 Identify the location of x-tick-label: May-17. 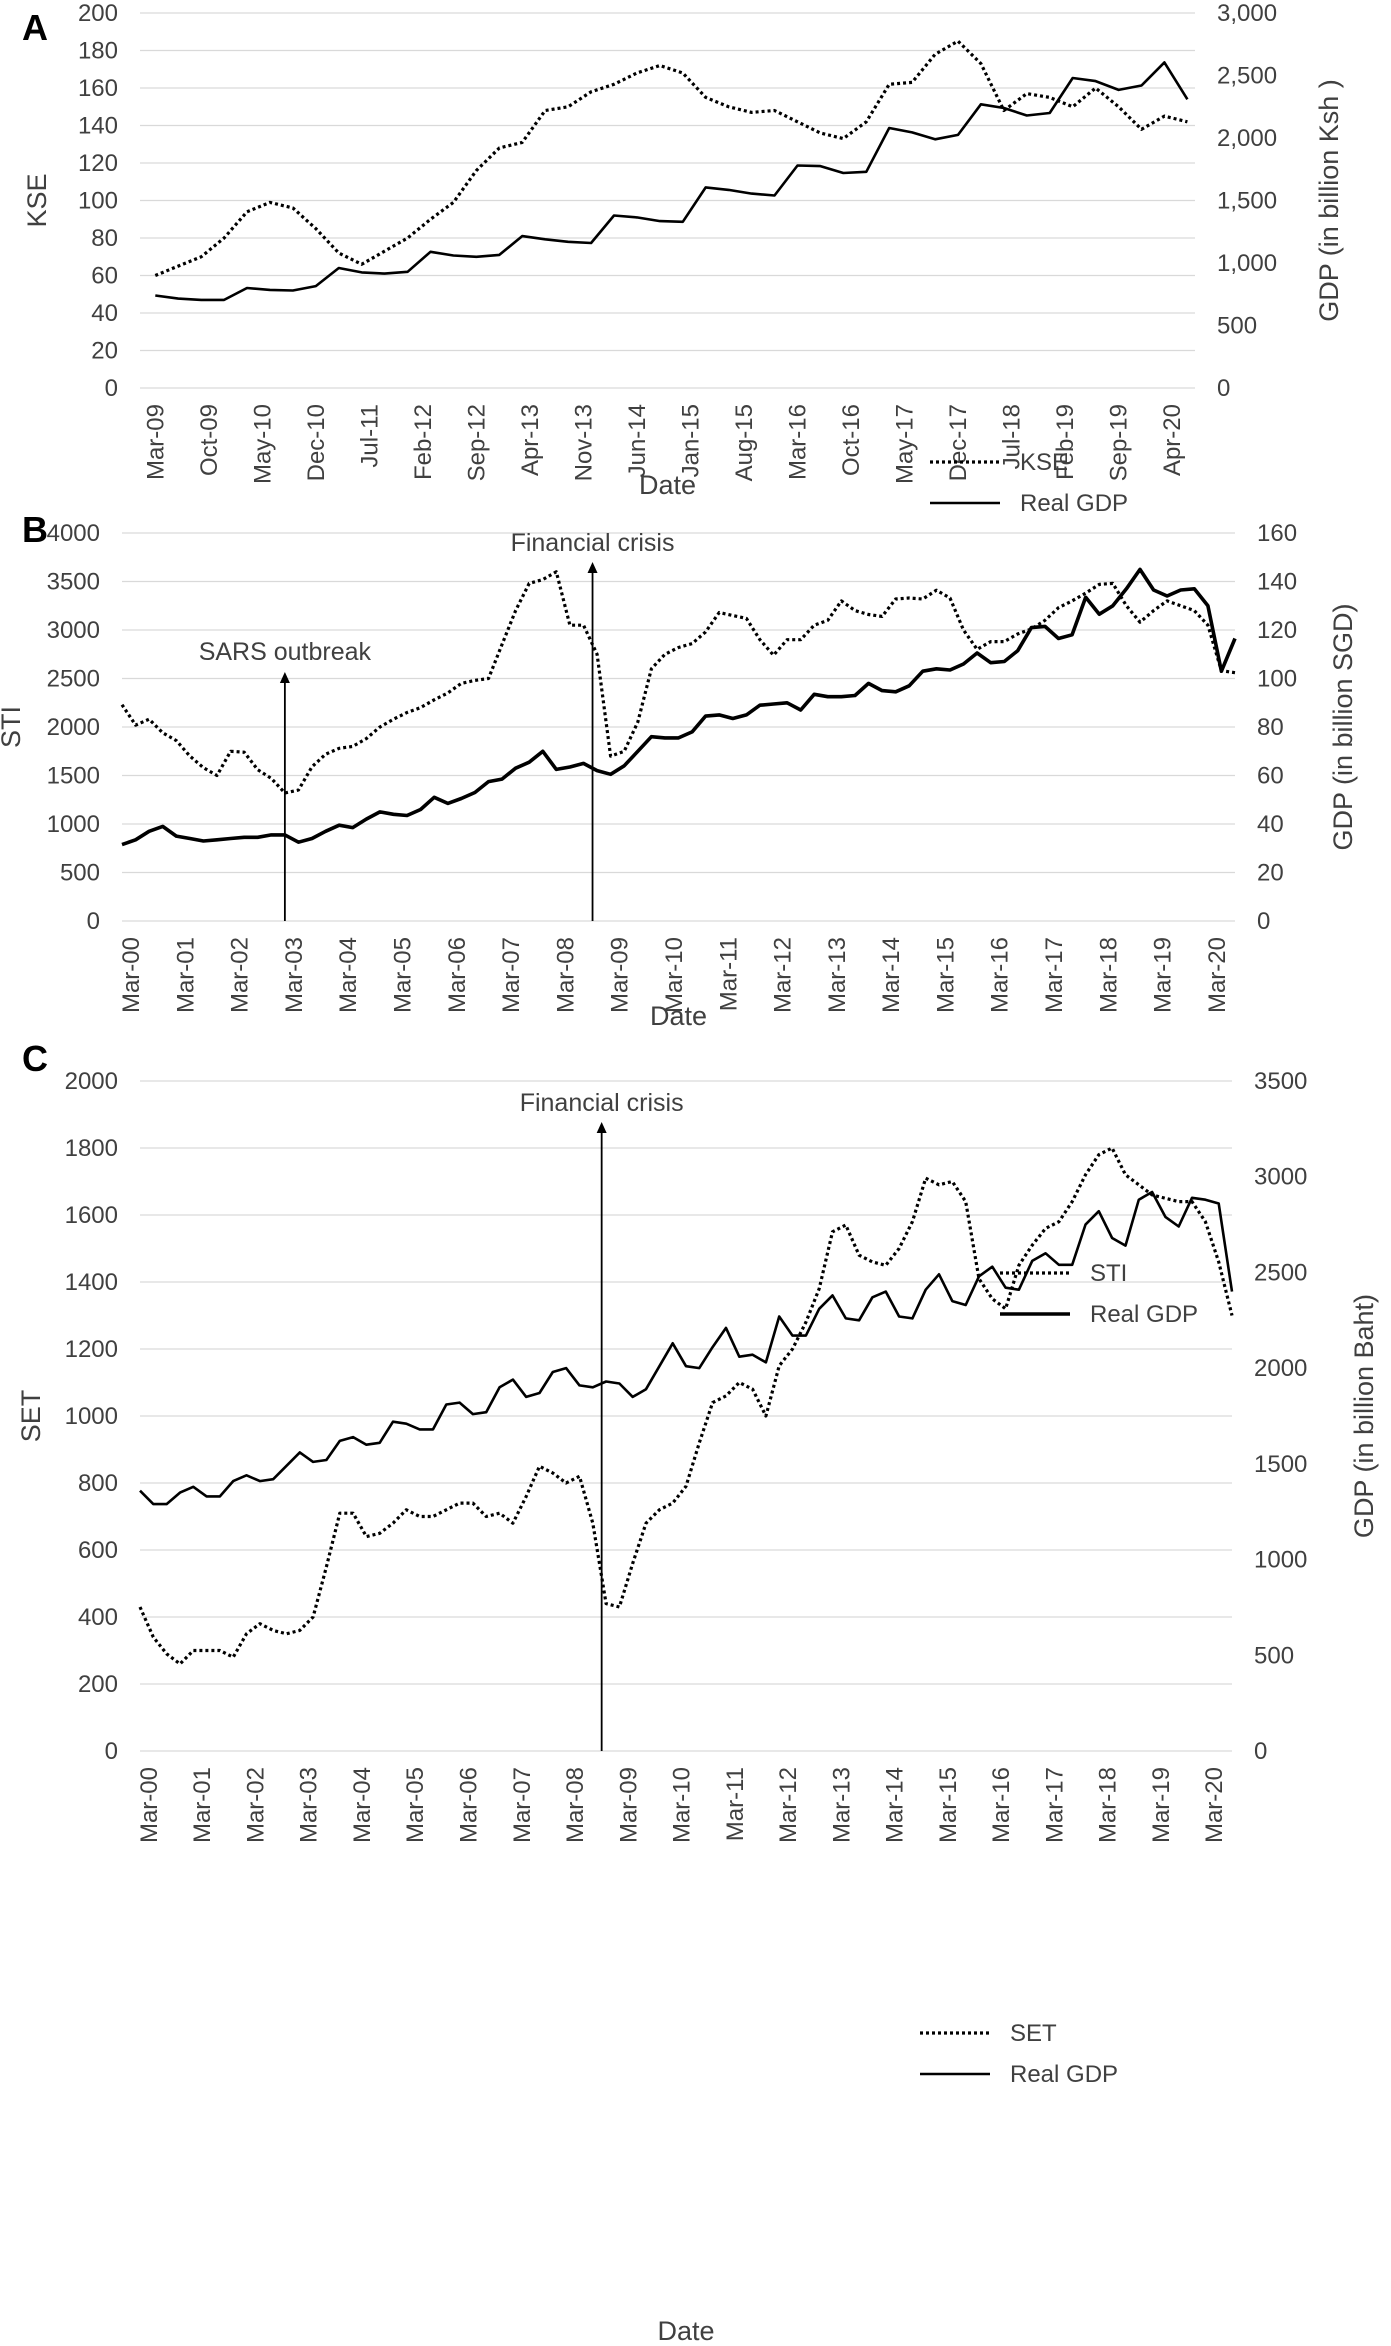
(904, 444).